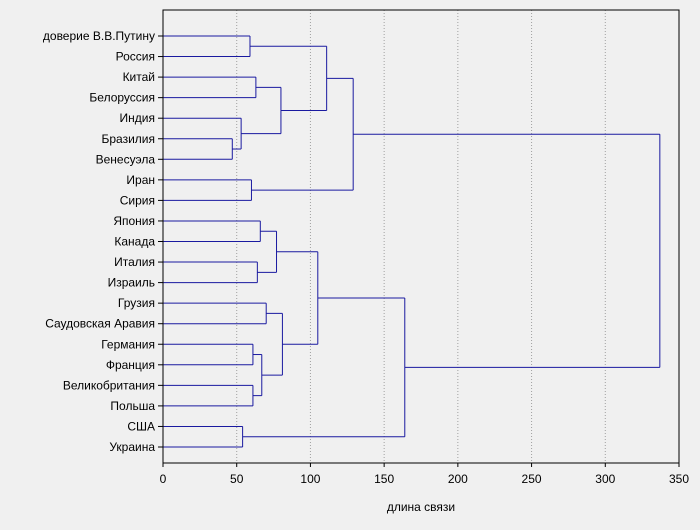 The width and height of the screenshot is (700, 530). What do you see at coordinates (141, 426) in the screenshot?
I see `leaf-label: США` at bounding box center [141, 426].